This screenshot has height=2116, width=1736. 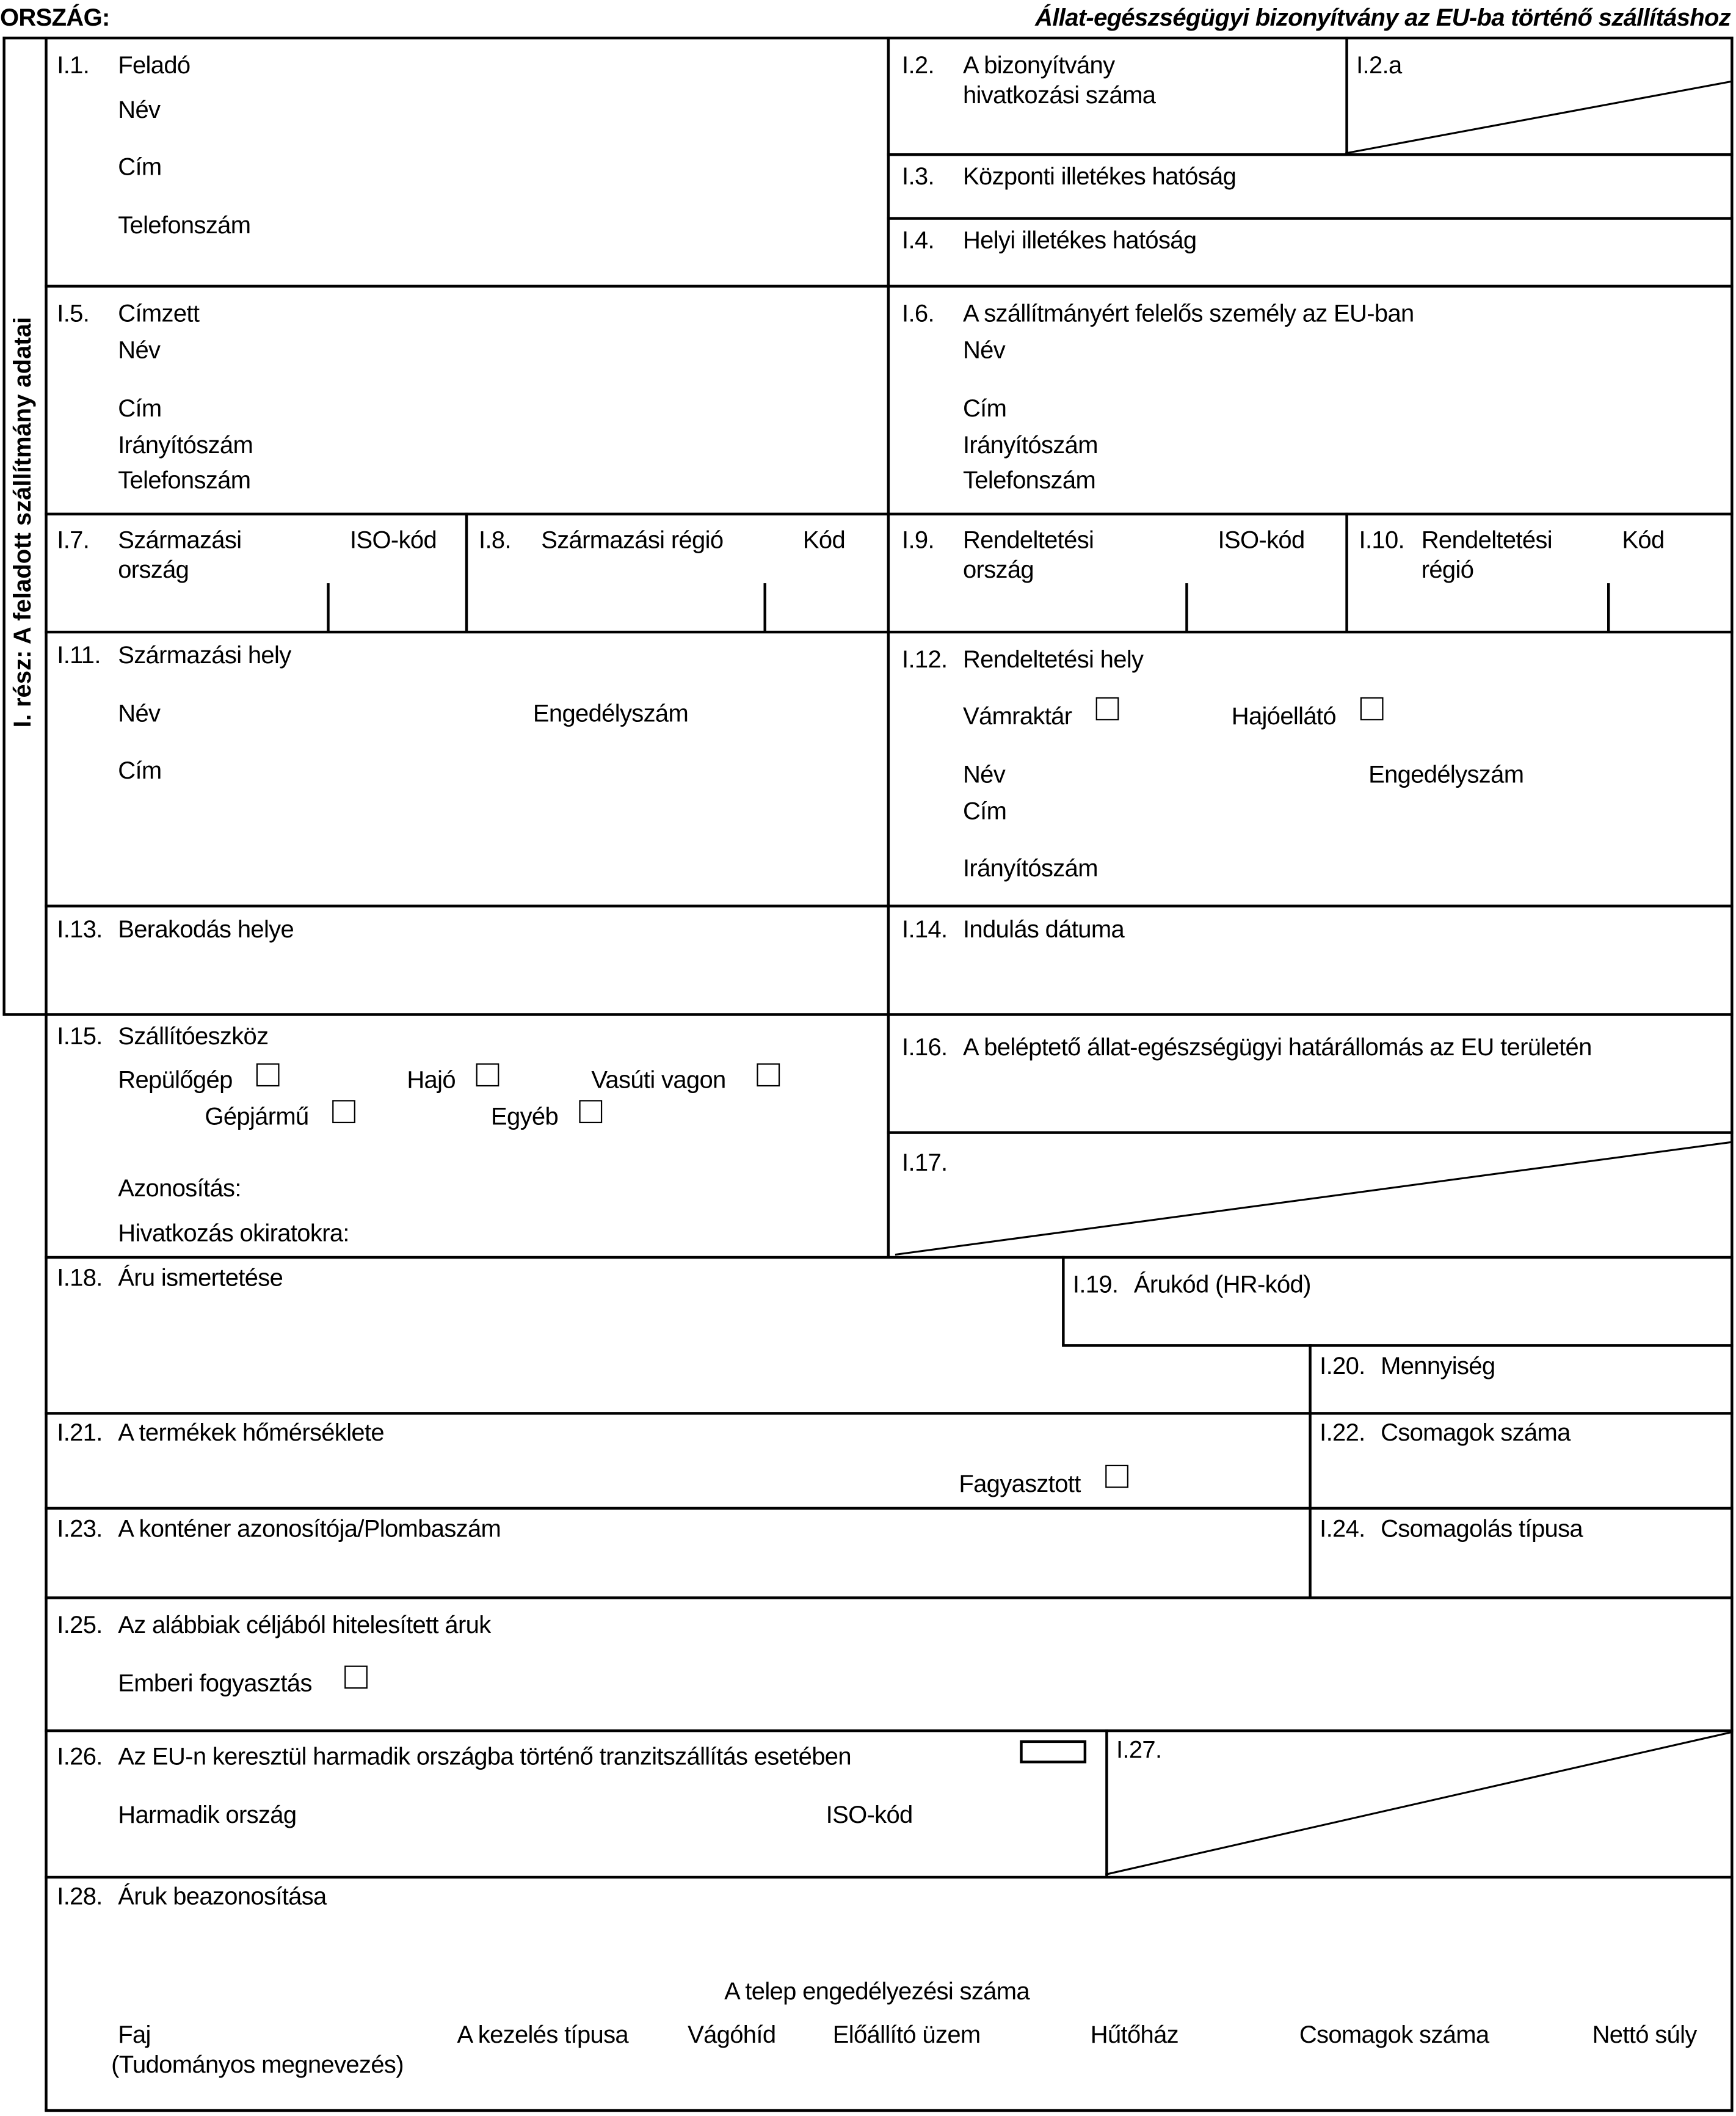 What do you see at coordinates (1476, 1432) in the screenshot?
I see `field-title: Csomagok száma` at bounding box center [1476, 1432].